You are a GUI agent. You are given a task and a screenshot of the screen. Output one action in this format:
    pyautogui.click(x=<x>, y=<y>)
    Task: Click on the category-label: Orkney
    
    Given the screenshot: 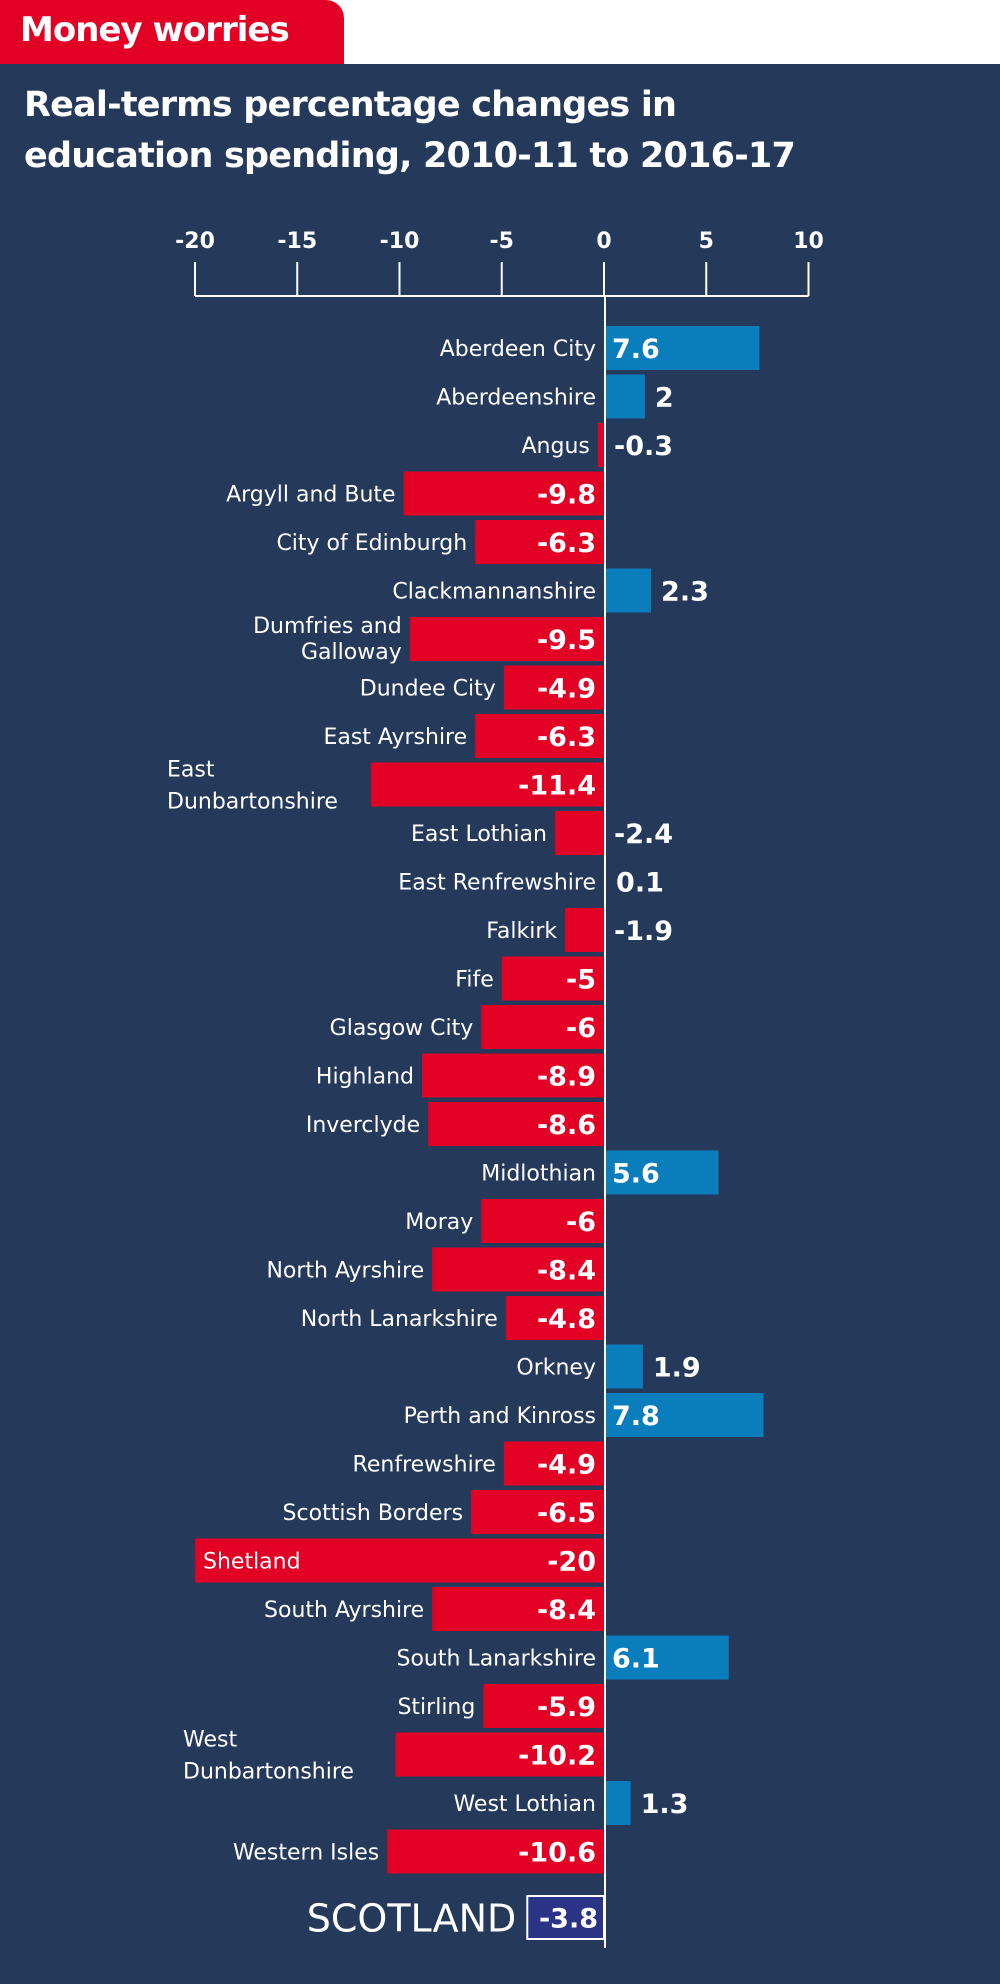 What is the action you would take?
    pyautogui.click(x=556, y=1368)
    